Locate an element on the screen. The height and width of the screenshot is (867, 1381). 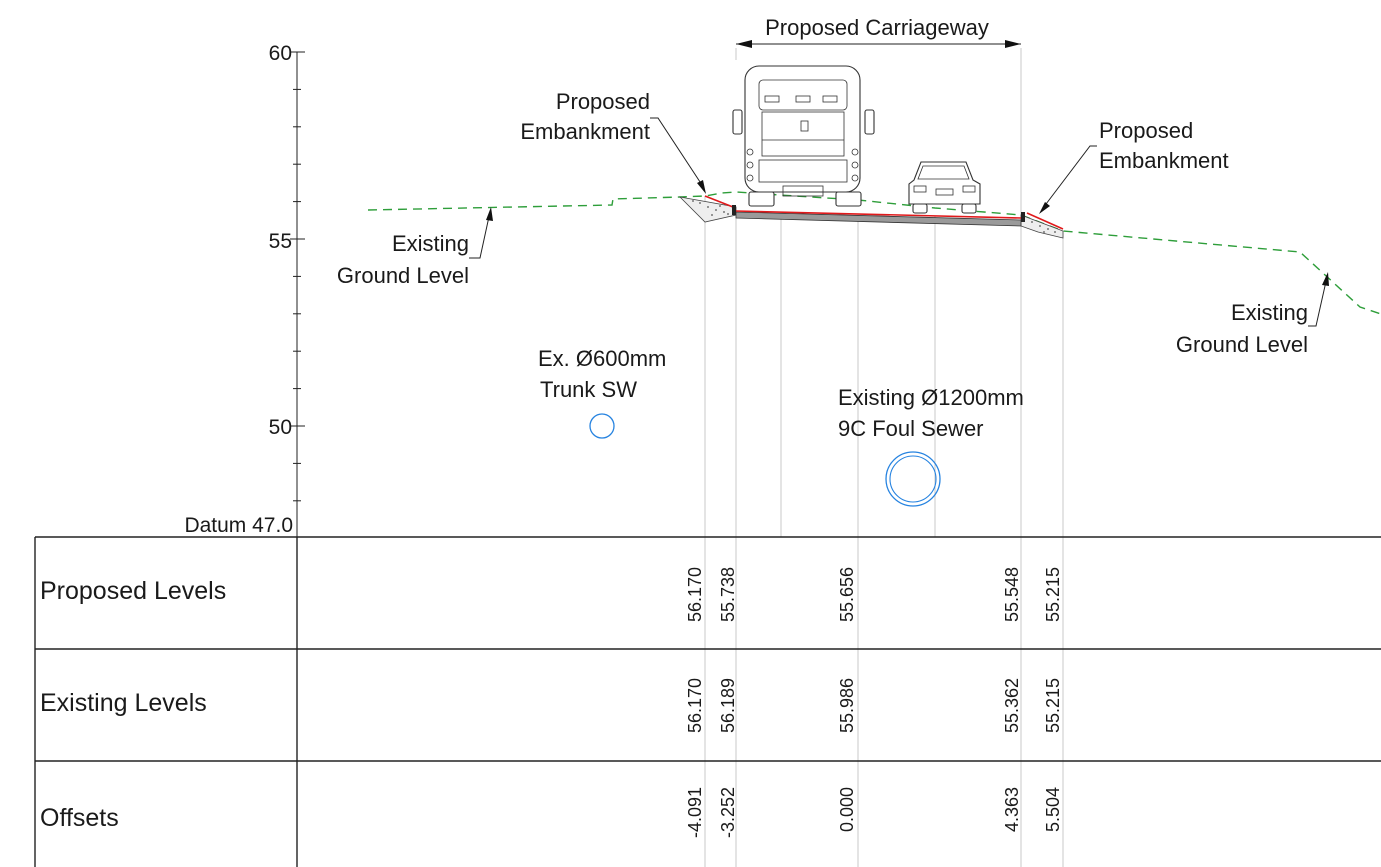
table-cell: 55.362 is located at coordinates (1012, 705).